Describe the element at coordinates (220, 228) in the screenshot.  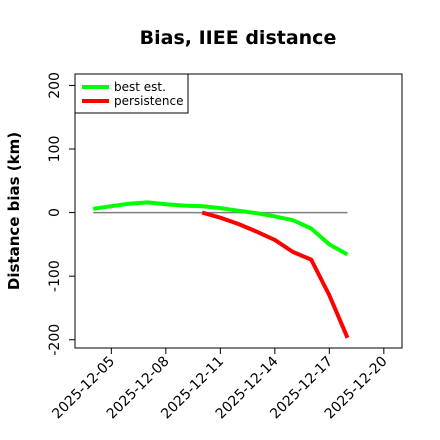
I see `series-line-best-est` at that location.